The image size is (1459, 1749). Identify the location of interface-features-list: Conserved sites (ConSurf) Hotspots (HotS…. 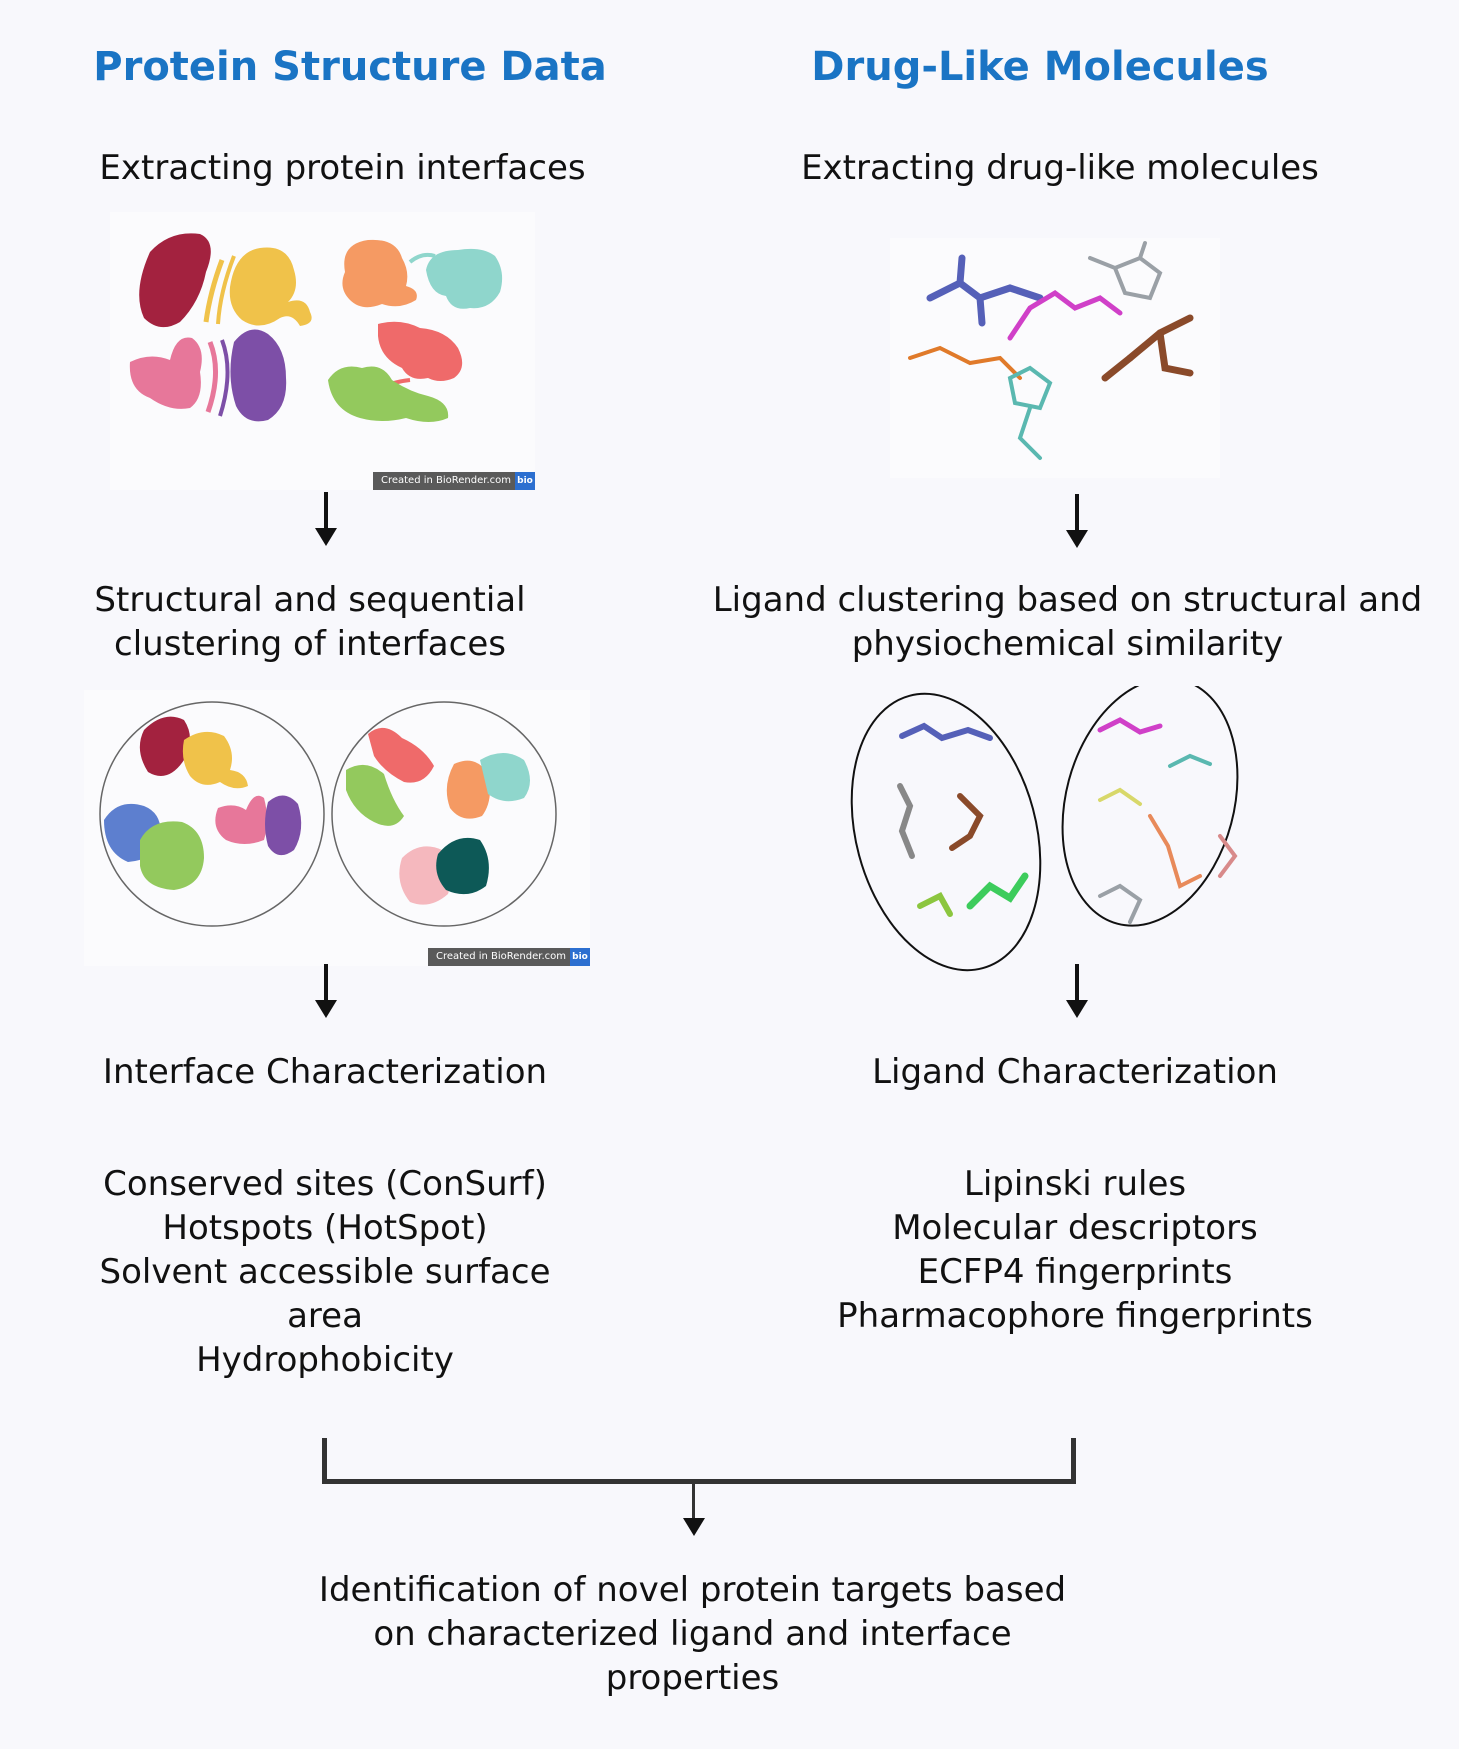
(325, 1272).